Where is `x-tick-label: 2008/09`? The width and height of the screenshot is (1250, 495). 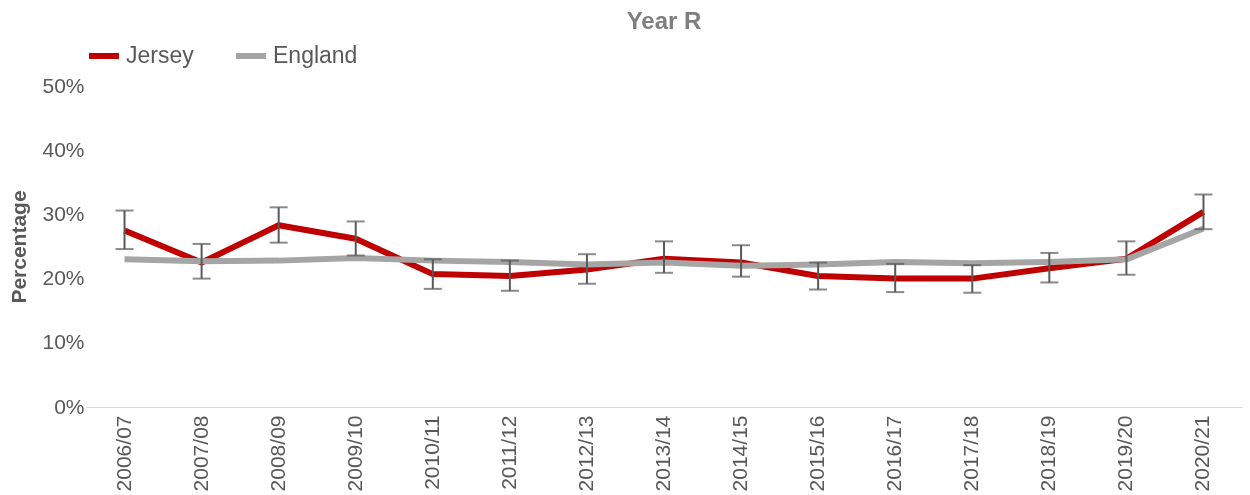 x-tick-label: 2008/09 is located at coordinates (277, 453).